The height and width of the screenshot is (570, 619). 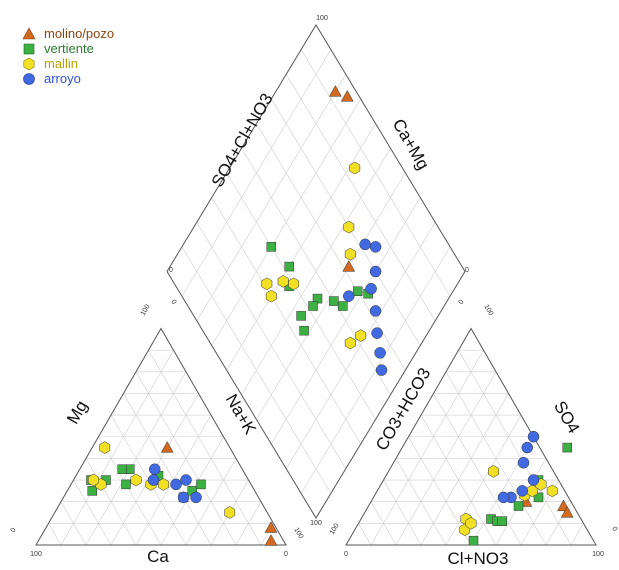 I want to click on legend-item: mallin, so click(x=68, y=63).